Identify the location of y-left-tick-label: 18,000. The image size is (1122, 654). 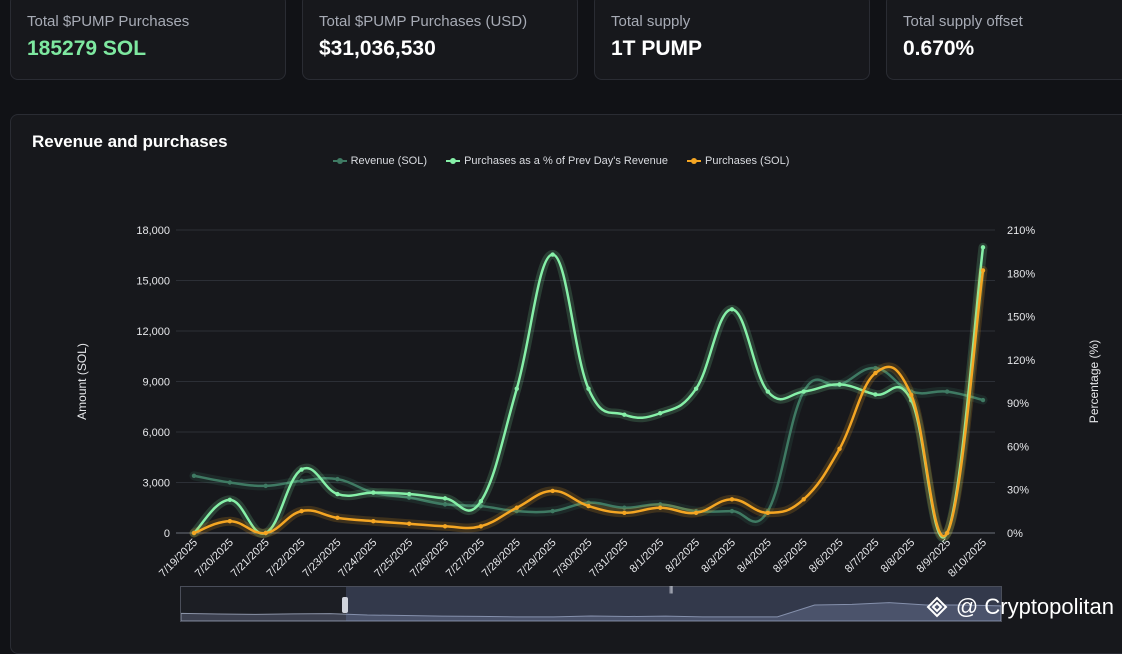
(153, 231).